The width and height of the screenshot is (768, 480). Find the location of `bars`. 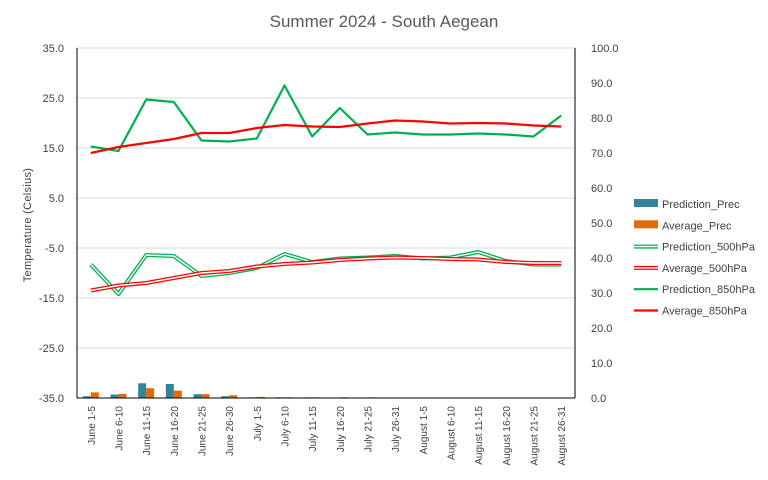

bars is located at coordinates (326, 390).